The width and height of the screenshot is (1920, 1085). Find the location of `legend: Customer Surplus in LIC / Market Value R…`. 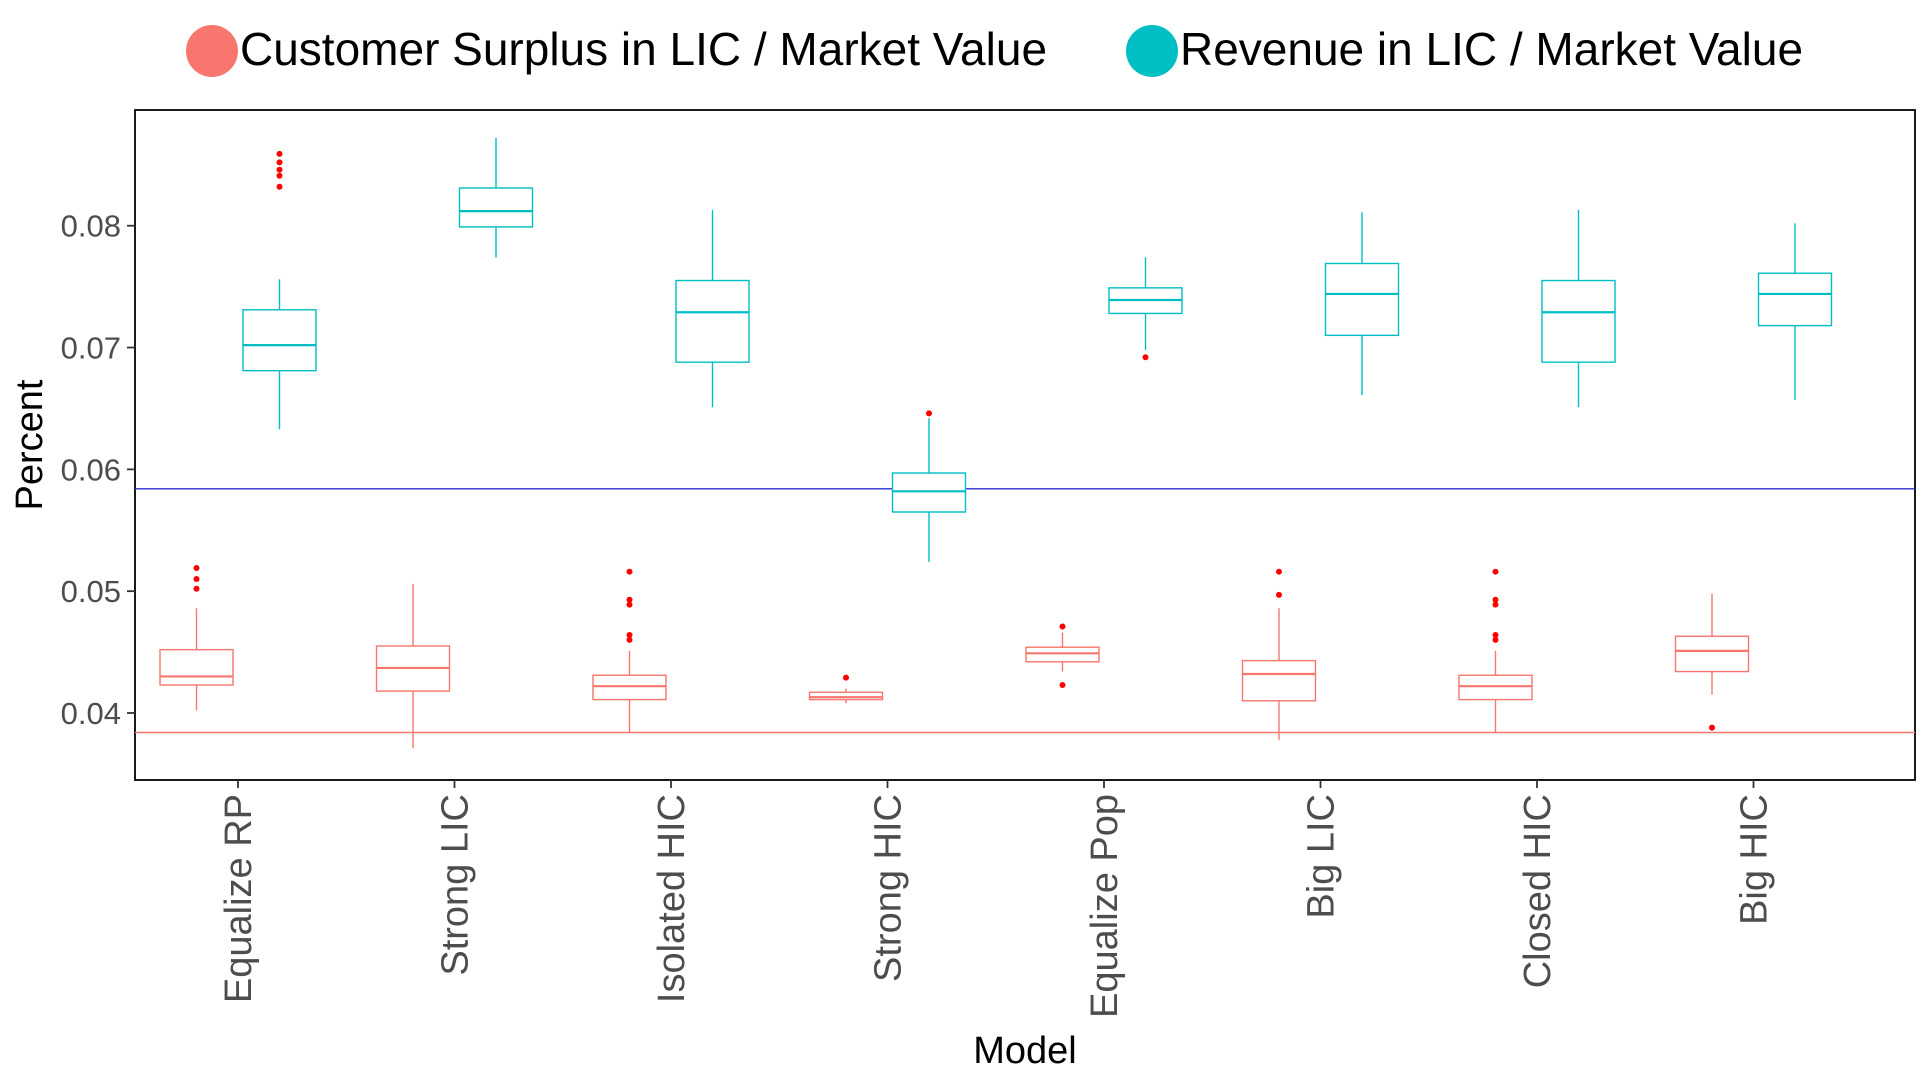

legend: Customer Surplus in LIC / Market Value R… is located at coordinates (994, 50).